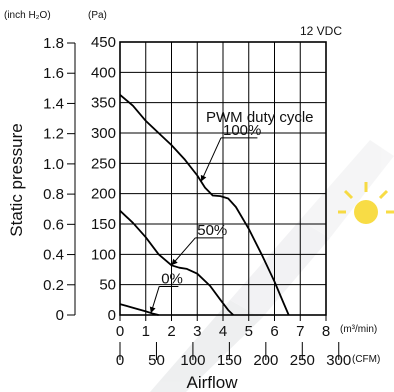  What do you see at coordinates (156, 360) in the screenshot?
I see `x-tick-label-cfm: 50` at bounding box center [156, 360].